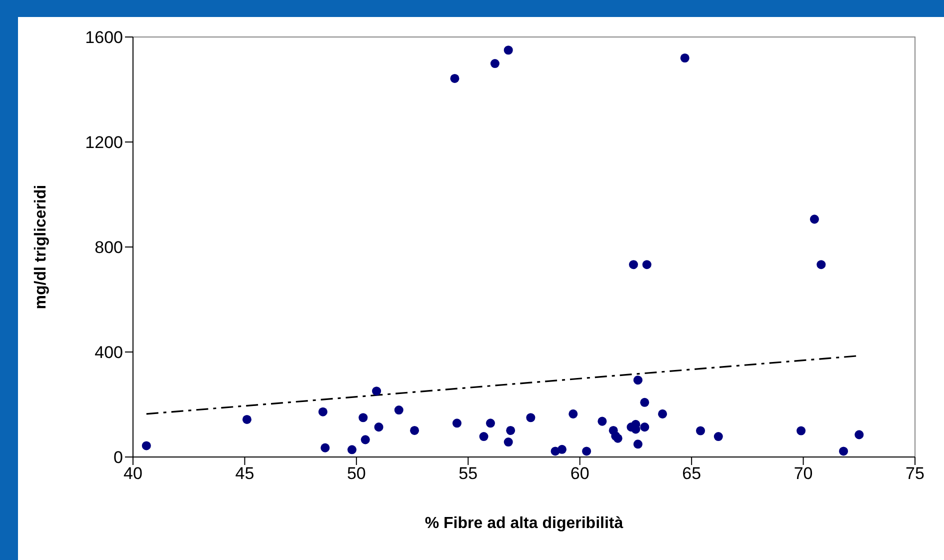 This screenshot has width=944, height=560. Describe the element at coordinates (104, 142) in the screenshot. I see `y-tick-label: 1200` at that location.